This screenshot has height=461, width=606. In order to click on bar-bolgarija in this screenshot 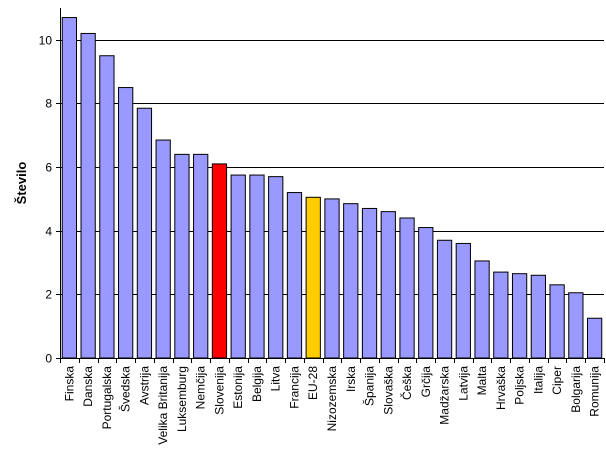, I will do `click(576, 325)`.